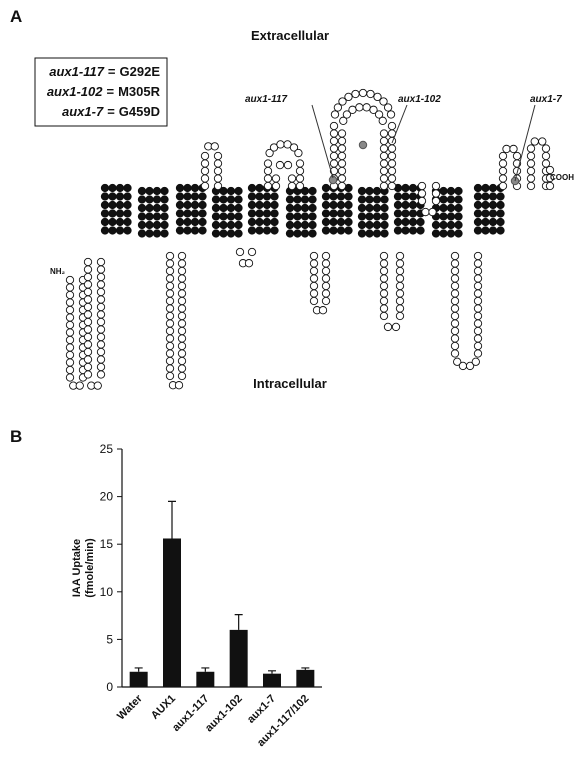 The image size is (585, 759). I want to click on allele: aux1-102, so click(75, 91).